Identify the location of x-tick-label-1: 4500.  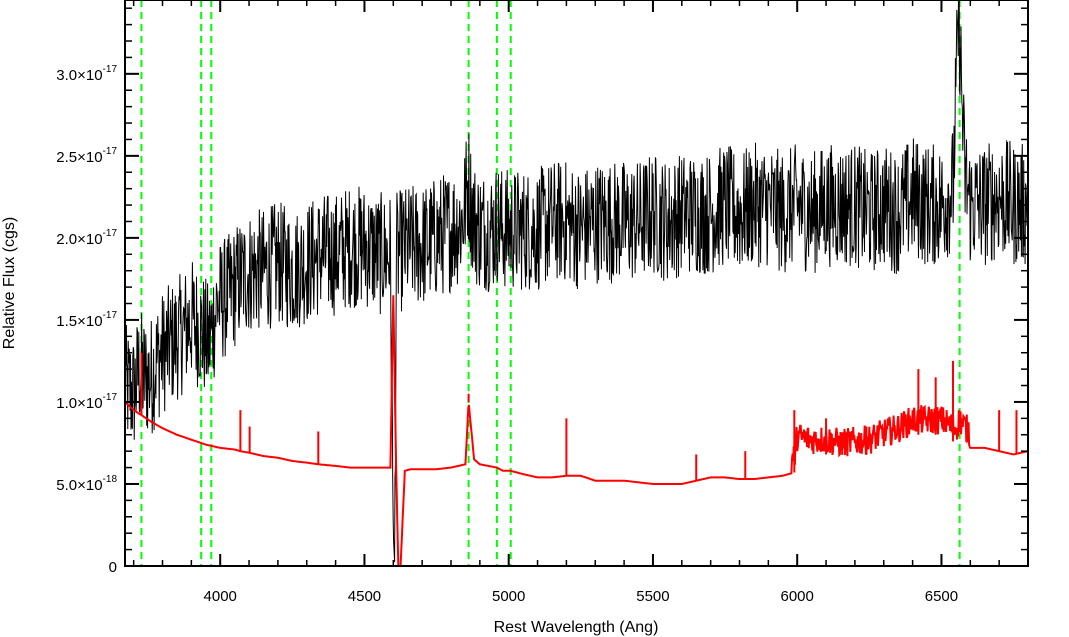
(364, 596).